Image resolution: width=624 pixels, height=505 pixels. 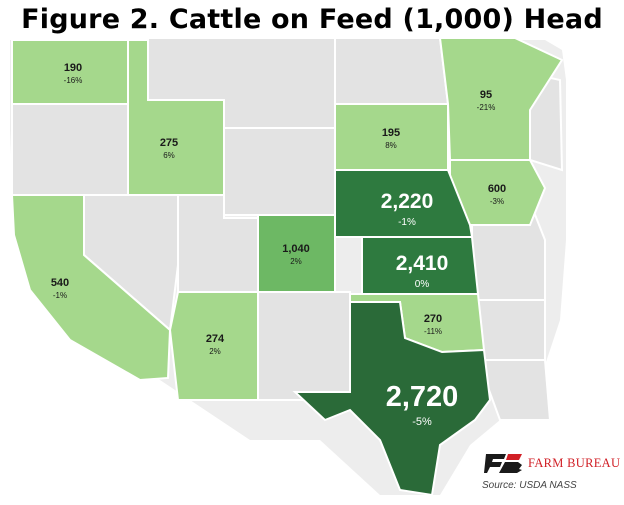 What do you see at coordinates (73, 80) in the screenshot?
I see `change-label-WA: -16%` at bounding box center [73, 80].